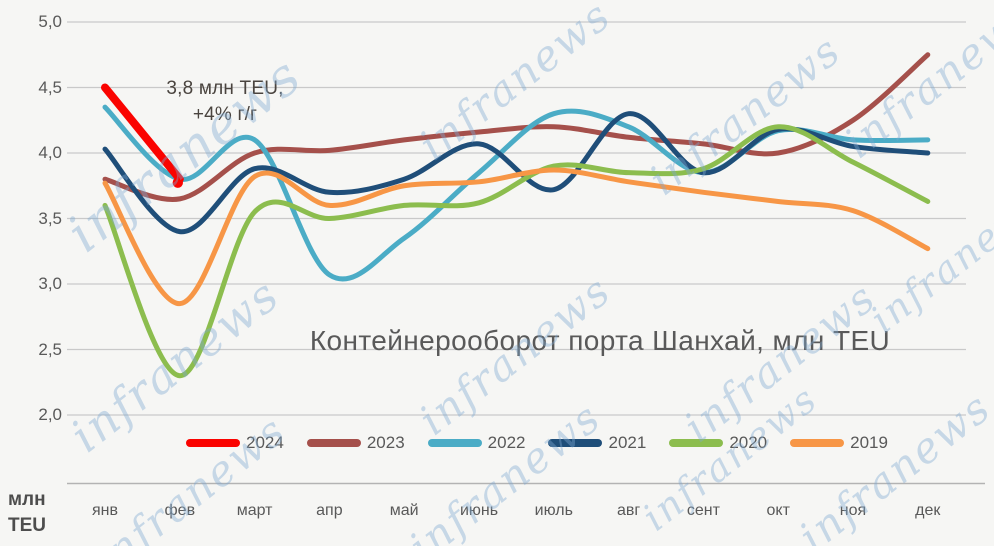 This screenshot has width=994, height=546. I want to click on series-end-marker-2024, so click(177, 182).